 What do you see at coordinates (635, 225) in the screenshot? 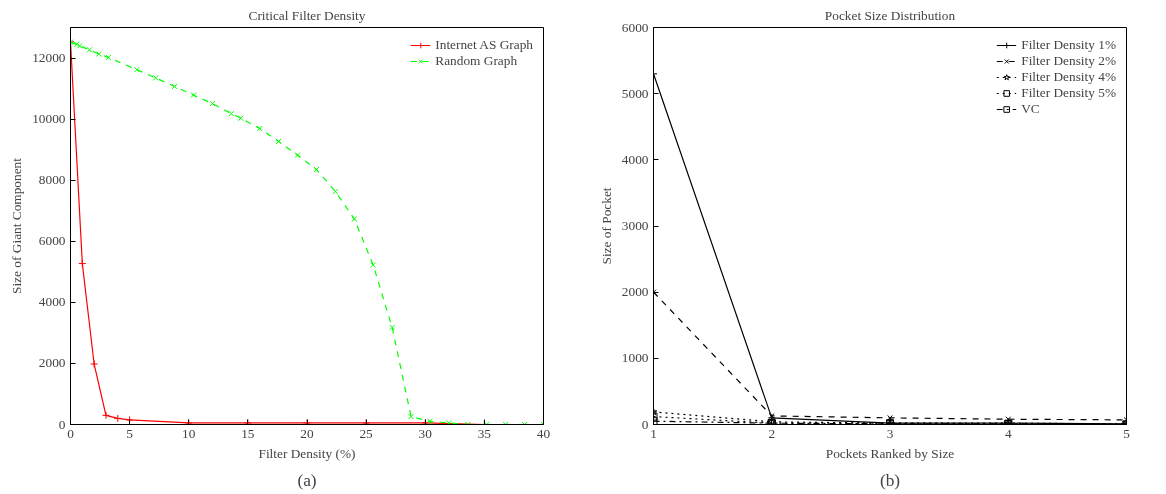
I see `y-tick-label: 3000` at bounding box center [635, 225].